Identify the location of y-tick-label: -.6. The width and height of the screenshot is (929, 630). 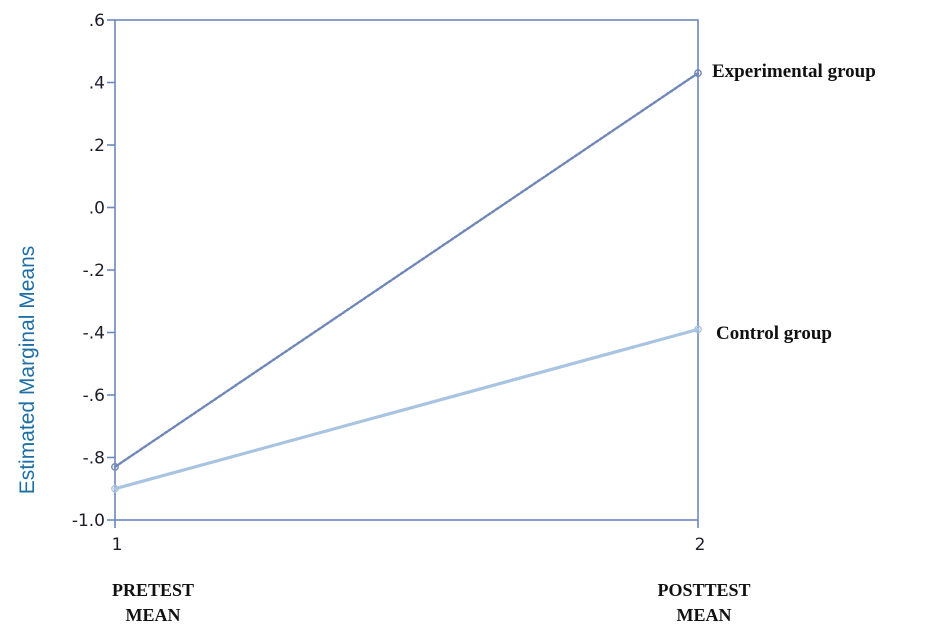
(94, 396).